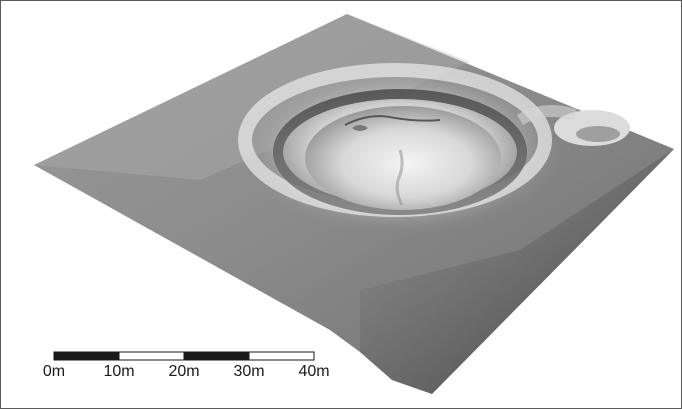 This screenshot has width=682, height=409. I want to click on interior-feature-gully, so click(399, 177).